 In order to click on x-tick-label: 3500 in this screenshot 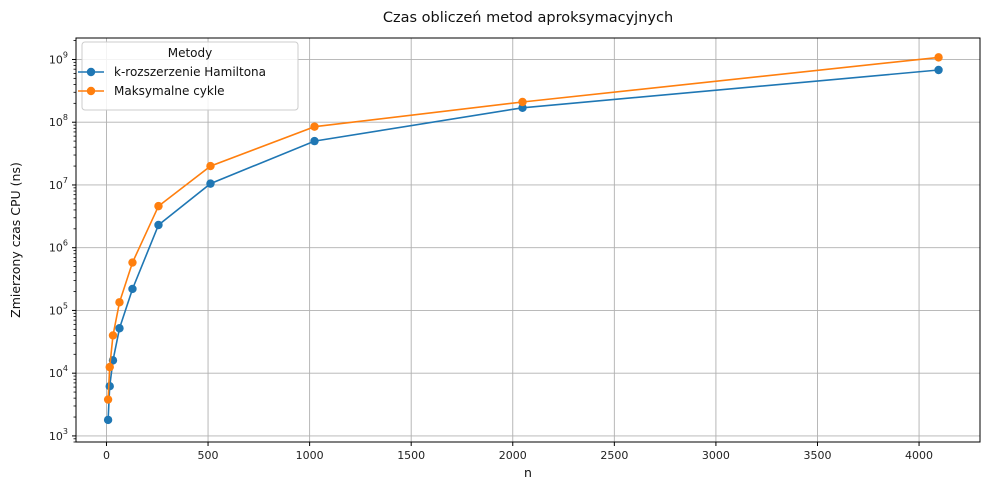, I will do `click(817, 455)`.